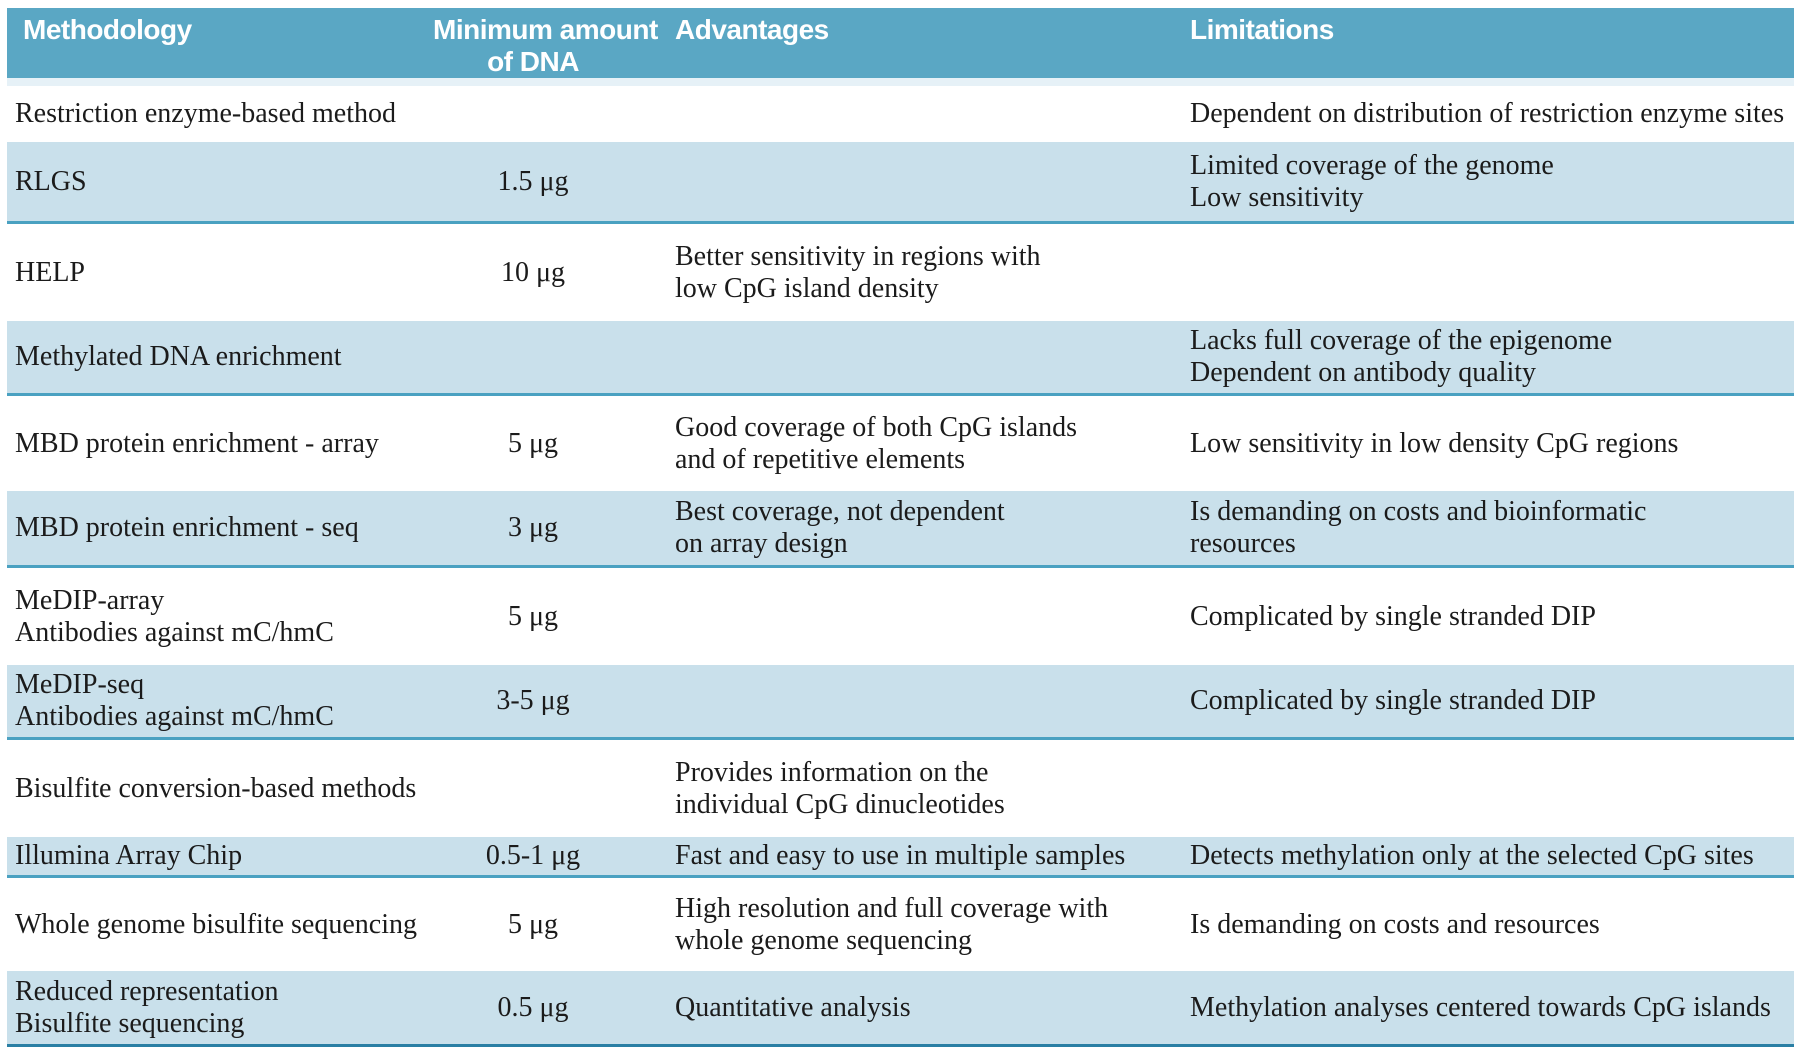 Image resolution: width=1800 pixels, height=1049 pixels. I want to click on methodology-cell: MeDIP-seq Antibodies against mC/hmC, so click(220, 701).